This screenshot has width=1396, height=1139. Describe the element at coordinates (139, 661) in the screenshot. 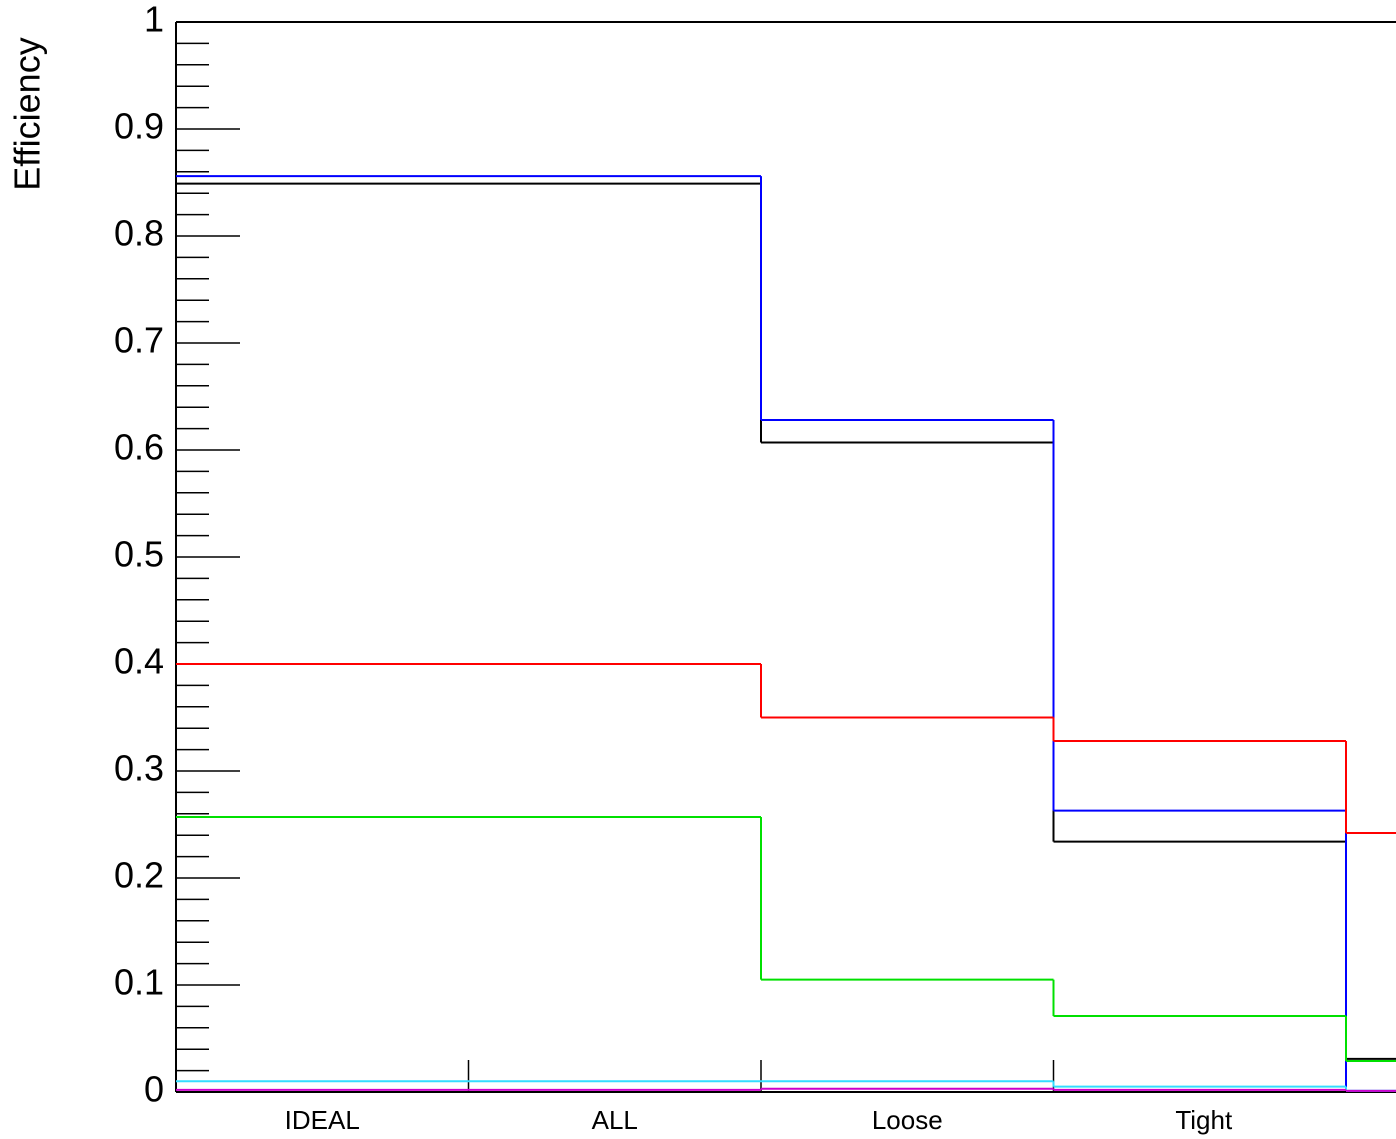

I see `y-tick-label: 0.4` at that location.